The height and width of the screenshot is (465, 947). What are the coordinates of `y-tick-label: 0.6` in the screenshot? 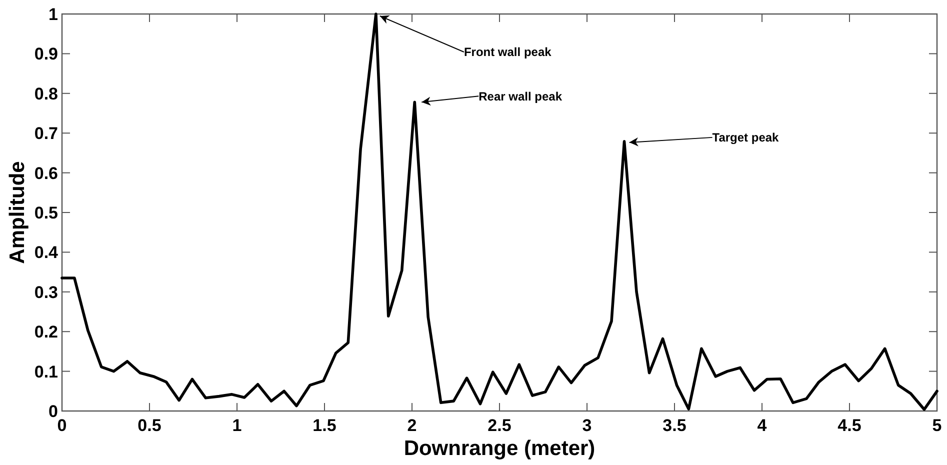 It's located at (46, 173).